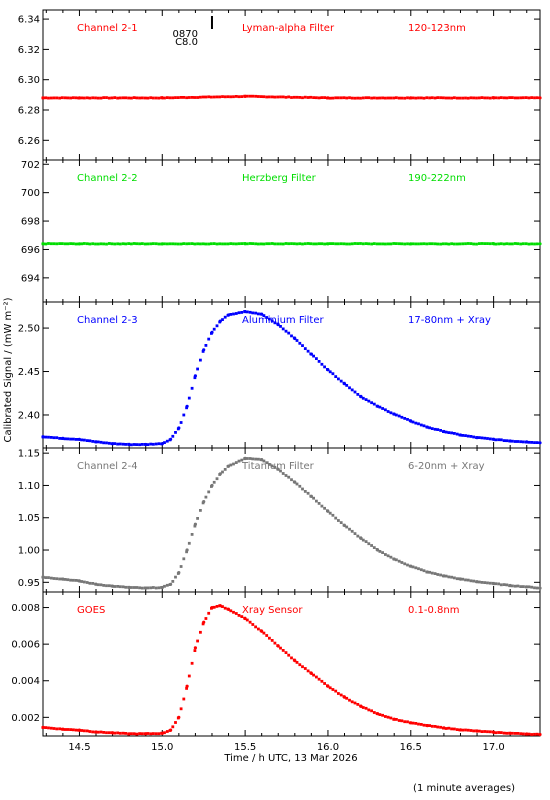 This screenshot has height=800, width=550. What do you see at coordinates (162, 747) in the screenshot?
I see `x-tick-label: 15.0` at bounding box center [162, 747].